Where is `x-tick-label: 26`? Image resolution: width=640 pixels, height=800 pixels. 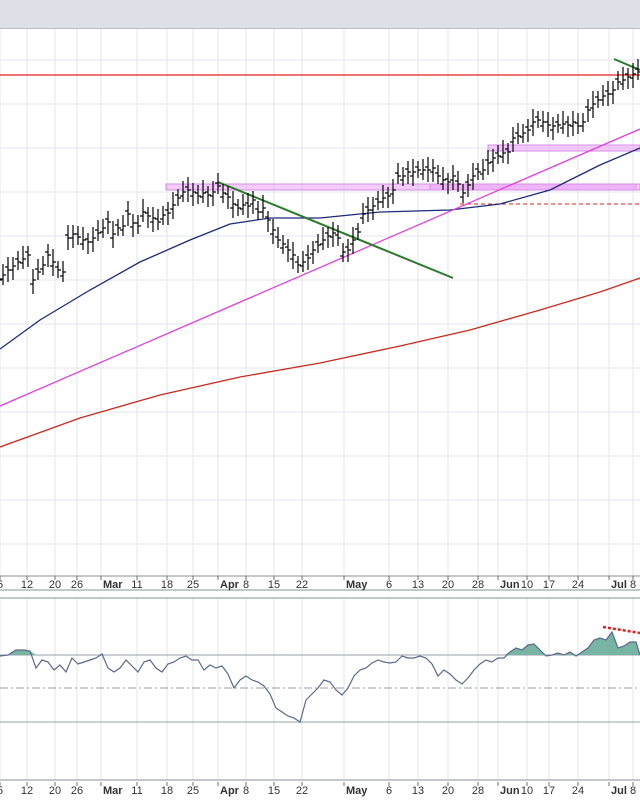
x-tick-label: 26 is located at coordinates (77, 585).